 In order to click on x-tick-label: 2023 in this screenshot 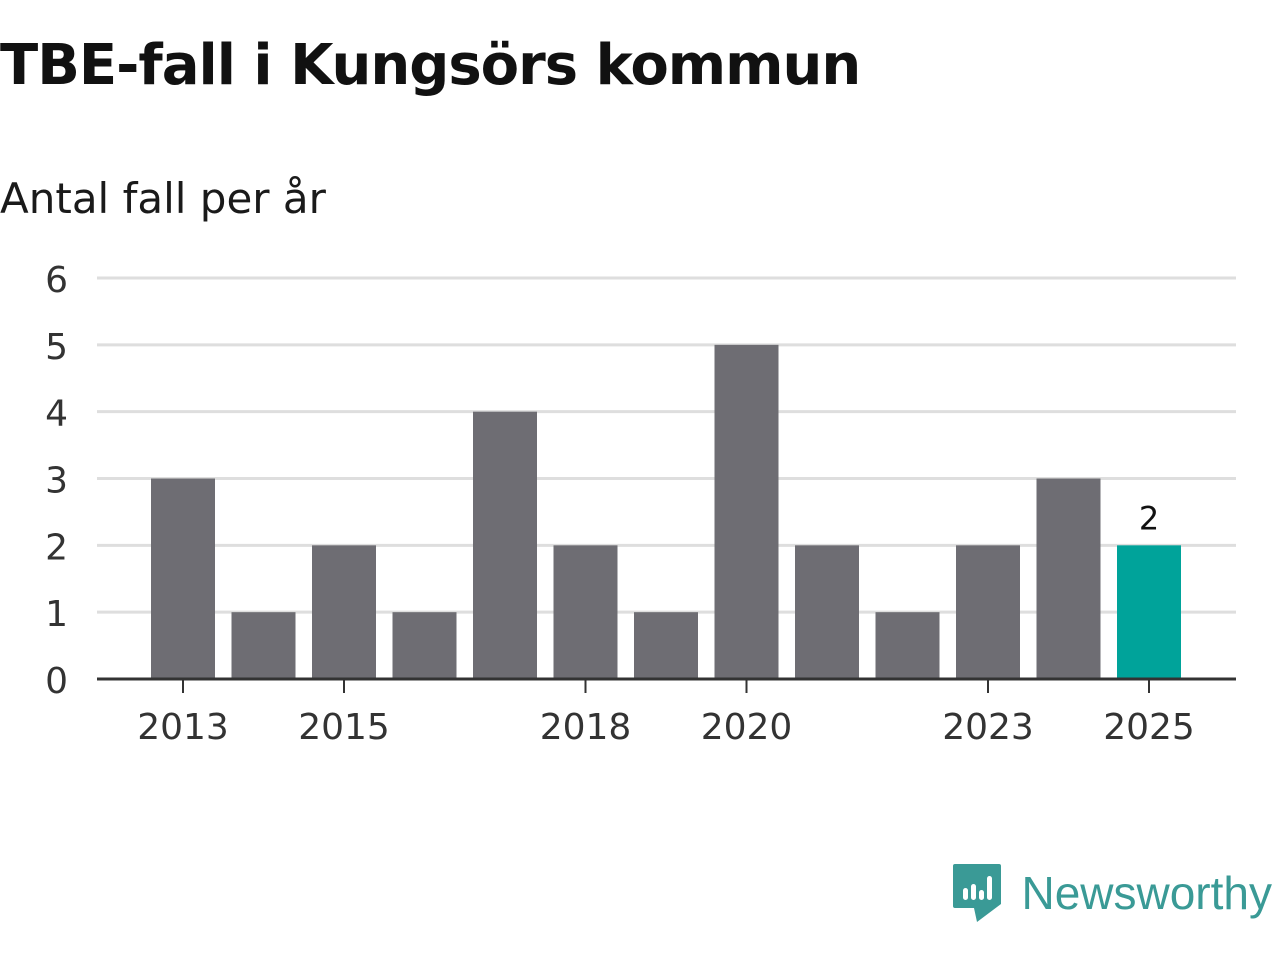, I will do `click(988, 727)`.